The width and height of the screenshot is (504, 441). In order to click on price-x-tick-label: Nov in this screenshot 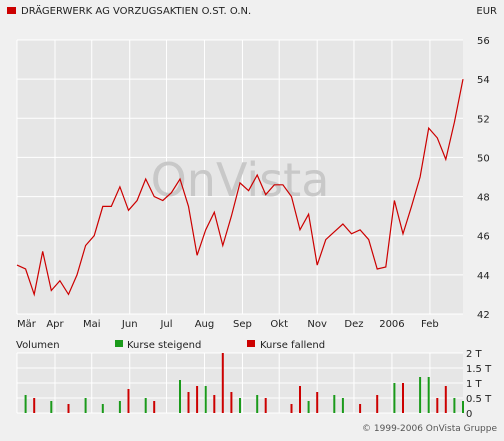, I will do `click(317, 324)`.